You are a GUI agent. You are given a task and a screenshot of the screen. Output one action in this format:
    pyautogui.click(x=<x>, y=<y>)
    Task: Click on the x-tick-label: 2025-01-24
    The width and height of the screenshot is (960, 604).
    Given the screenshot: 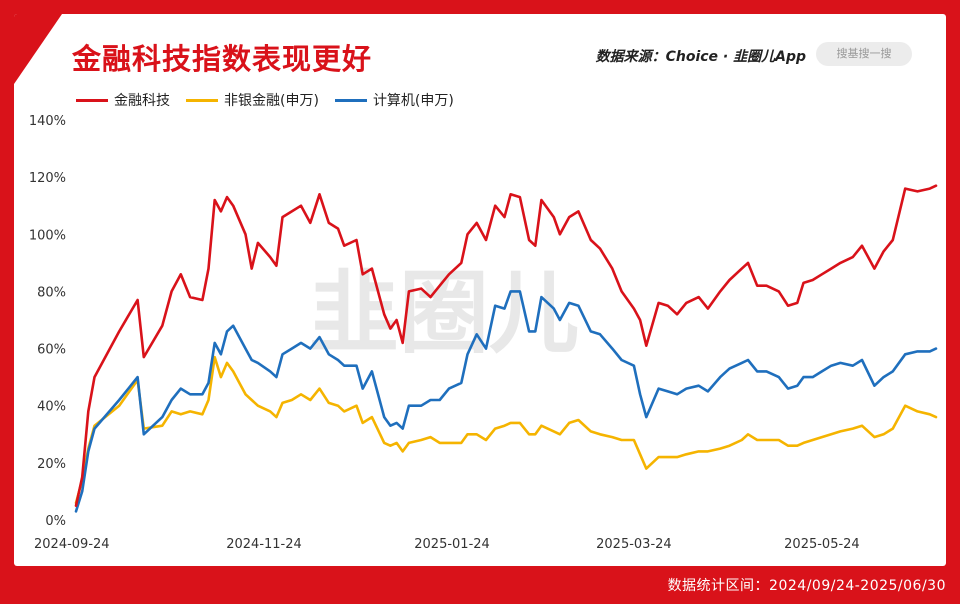 What is the action you would take?
    pyautogui.click(x=452, y=544)
    